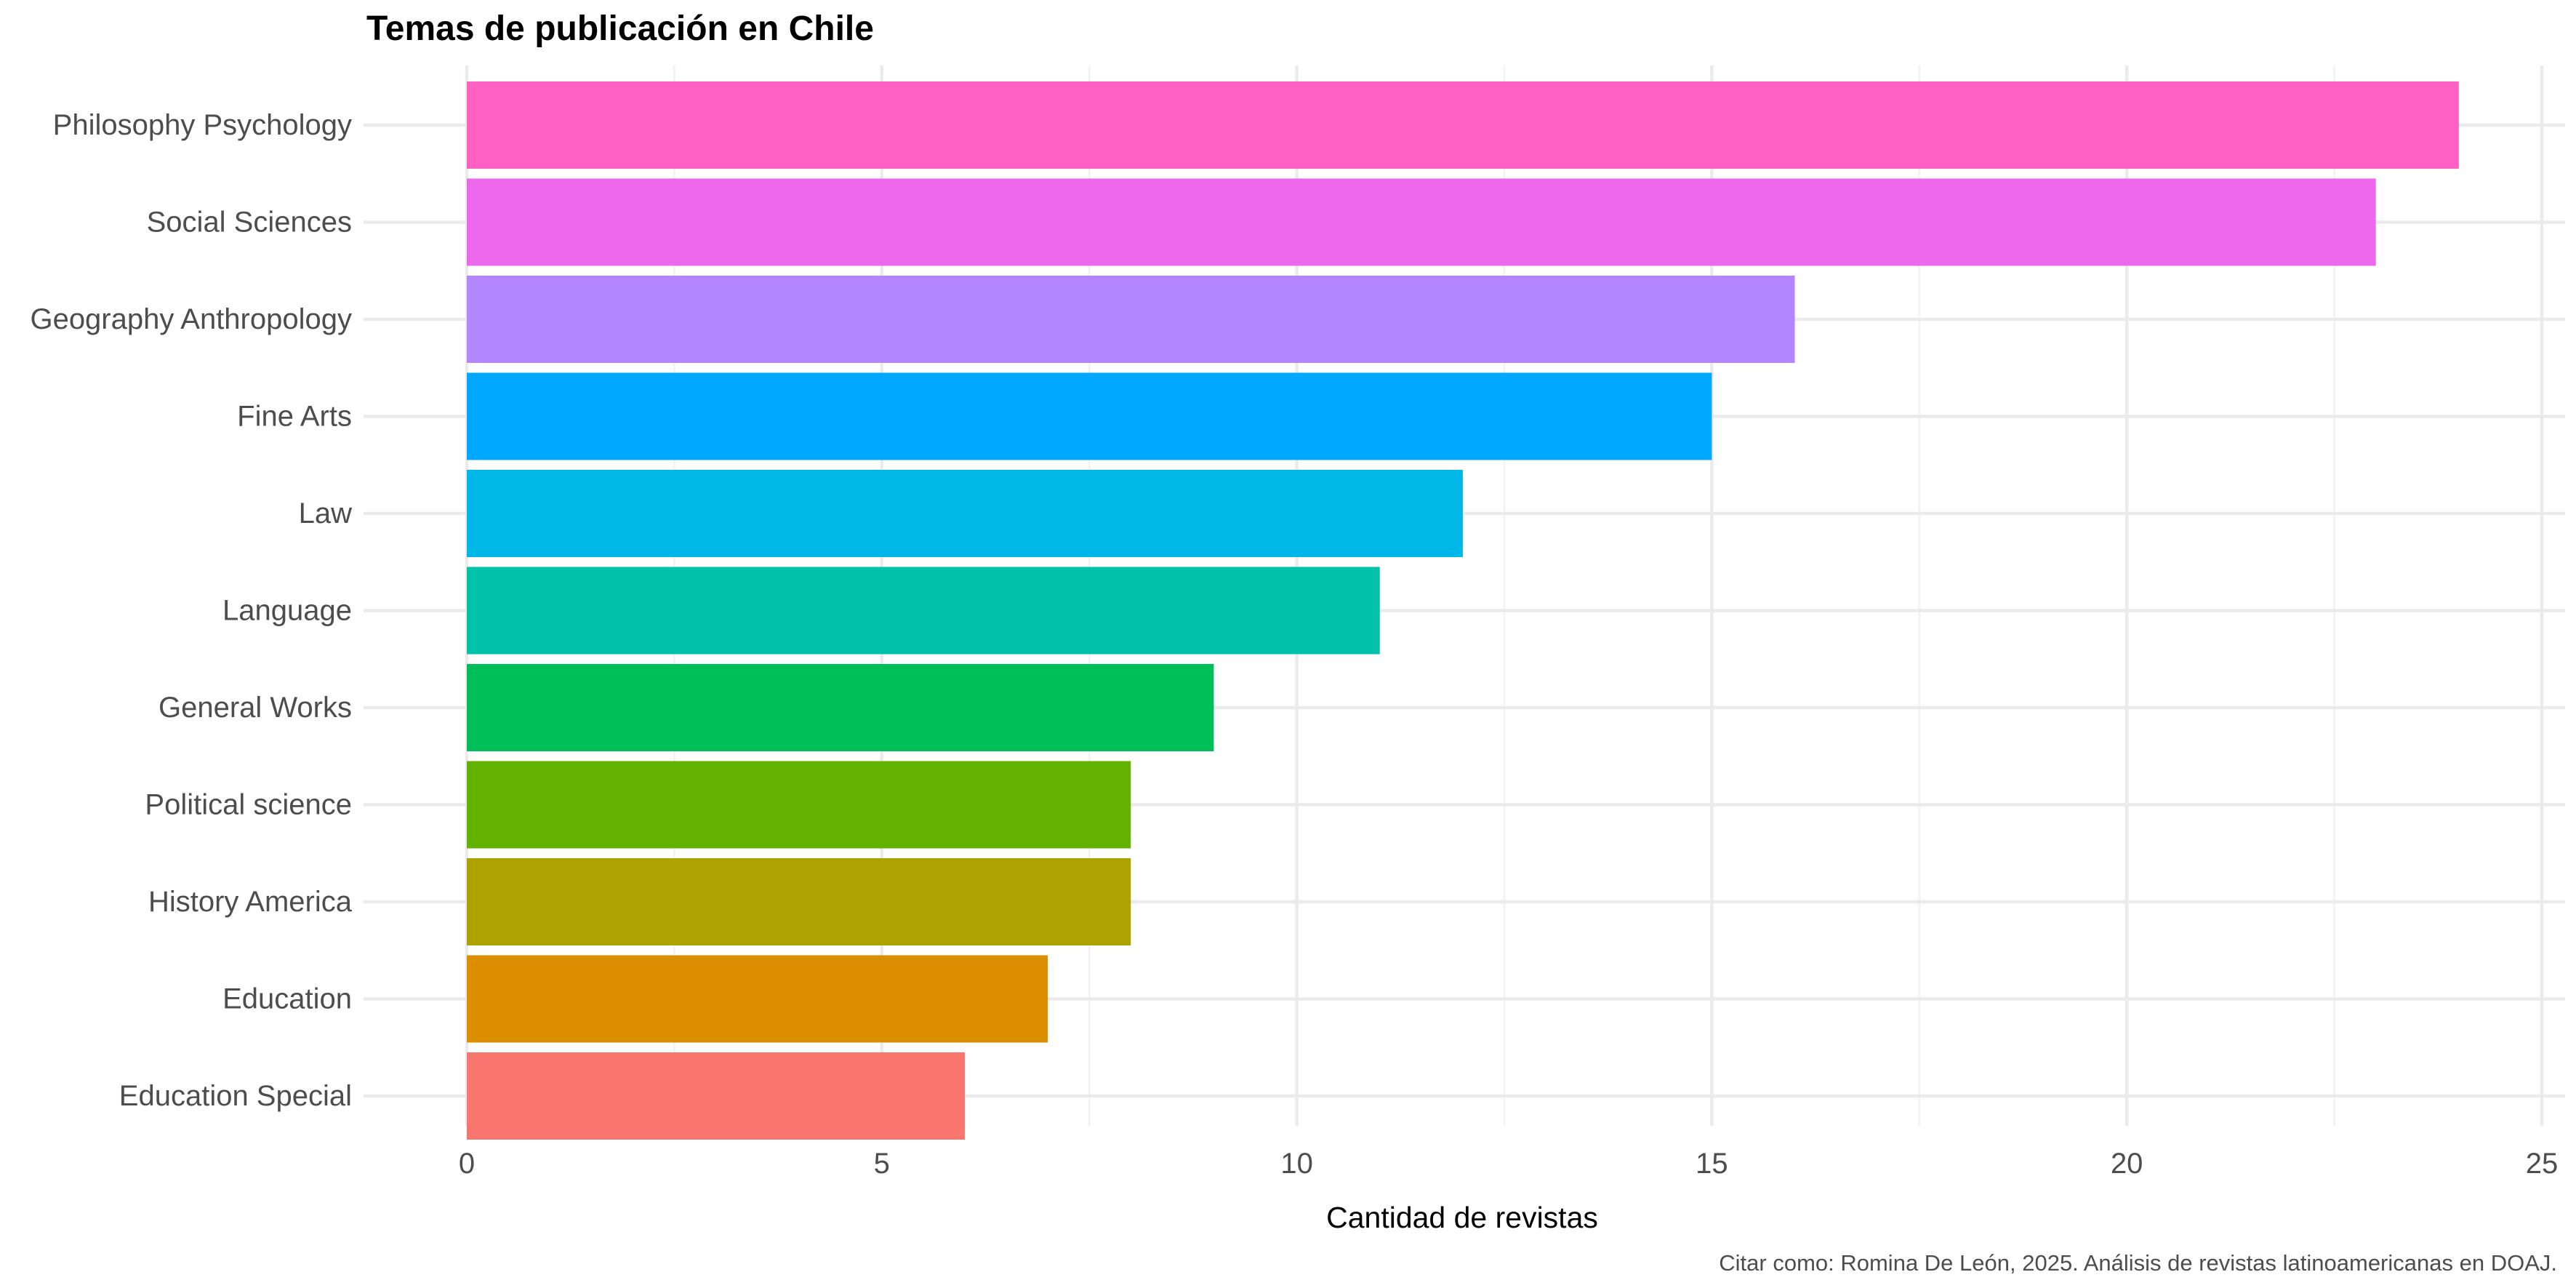 The width and height of the screenshot is (2576, 1288). Describe the element at coordinates (251, 902) in the screenshot. I see `y-tick-label: History America` at that location.